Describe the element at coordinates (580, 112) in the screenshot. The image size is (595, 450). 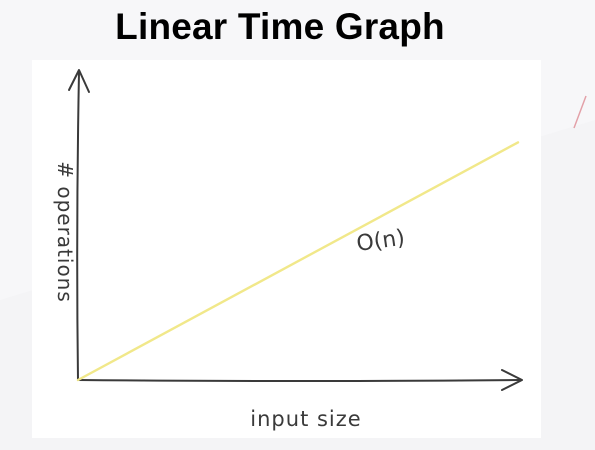
I see `red-stroke-decoration` at that location.